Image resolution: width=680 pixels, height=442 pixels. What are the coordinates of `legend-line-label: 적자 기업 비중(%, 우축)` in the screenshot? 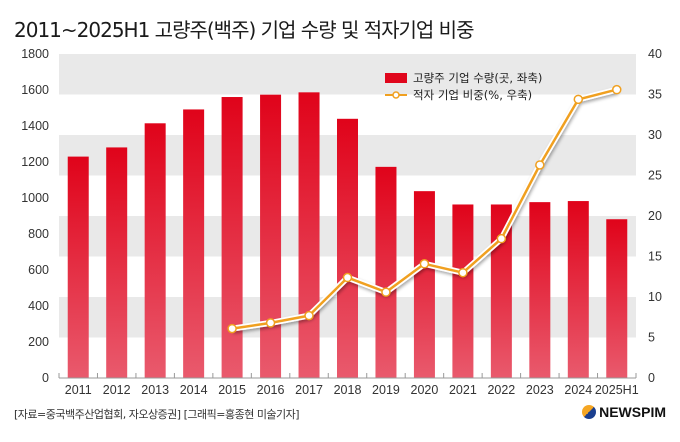 It's located at (472, 95).